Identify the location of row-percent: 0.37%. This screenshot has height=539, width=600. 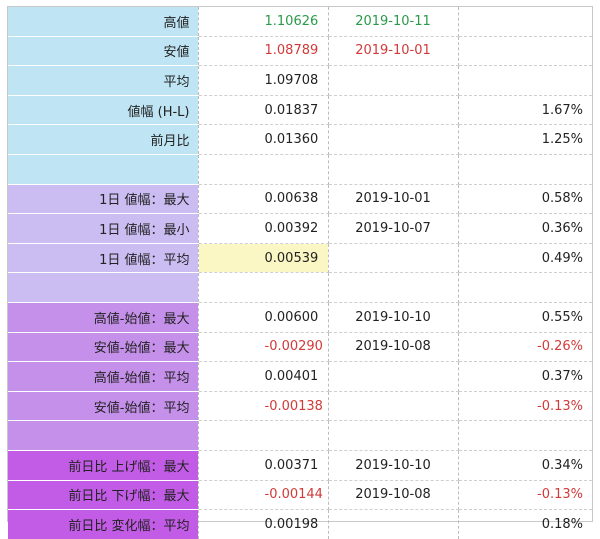
(525, 376).